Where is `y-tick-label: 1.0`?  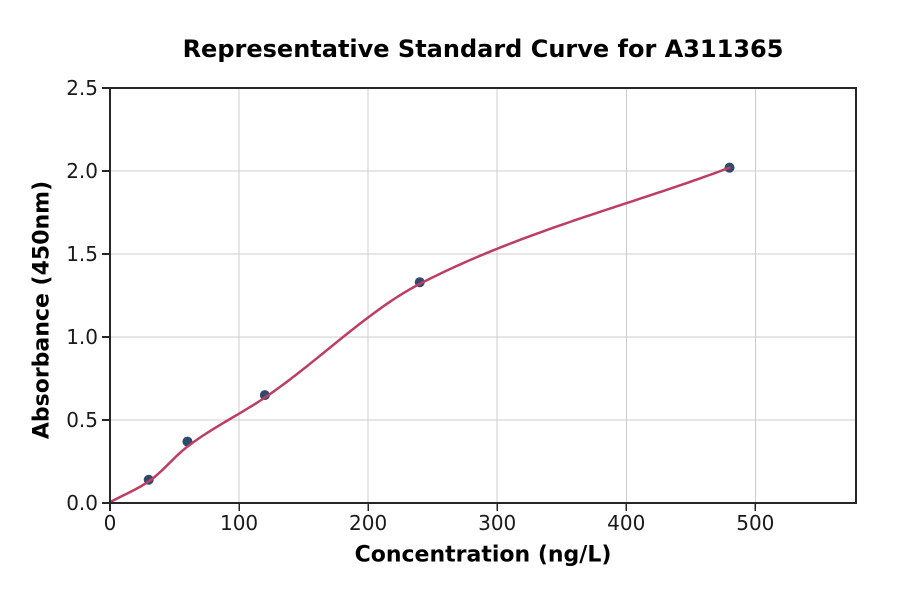 y-tick-label: 1.0 is located at coordinates (82, 337).